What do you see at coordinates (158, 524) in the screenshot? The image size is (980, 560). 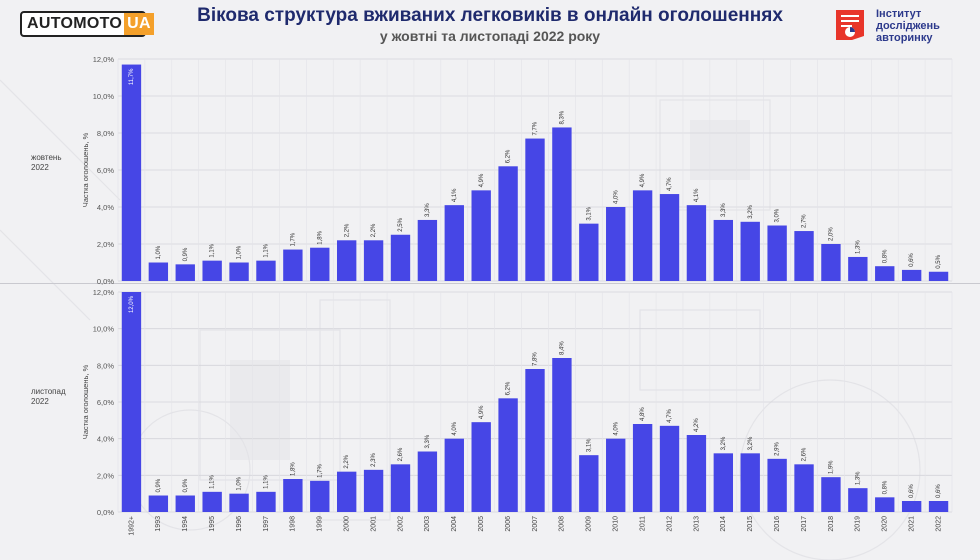 I see `x-tick-label: 1993` at bounding box center [158, 524].